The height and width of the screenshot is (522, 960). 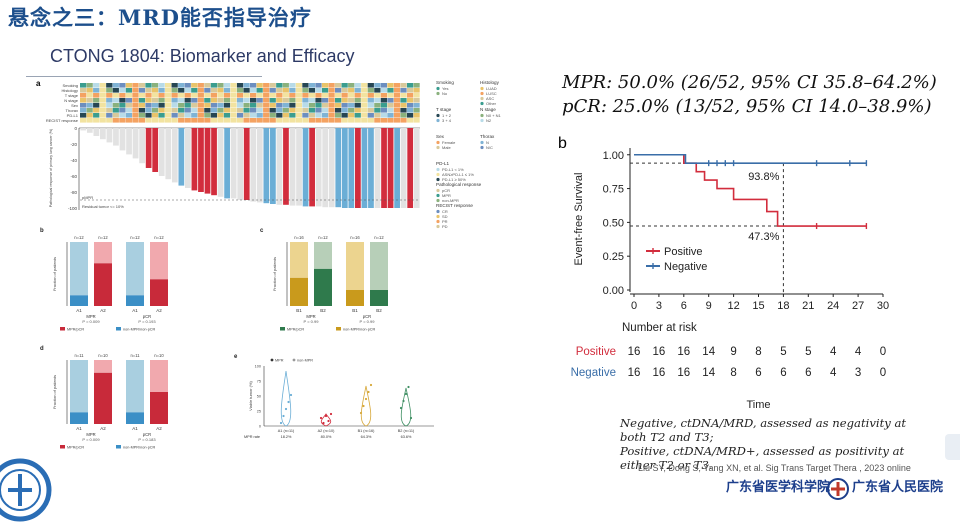 I want to click on legend-item: 3 + 4, so click(x=447, y=120).